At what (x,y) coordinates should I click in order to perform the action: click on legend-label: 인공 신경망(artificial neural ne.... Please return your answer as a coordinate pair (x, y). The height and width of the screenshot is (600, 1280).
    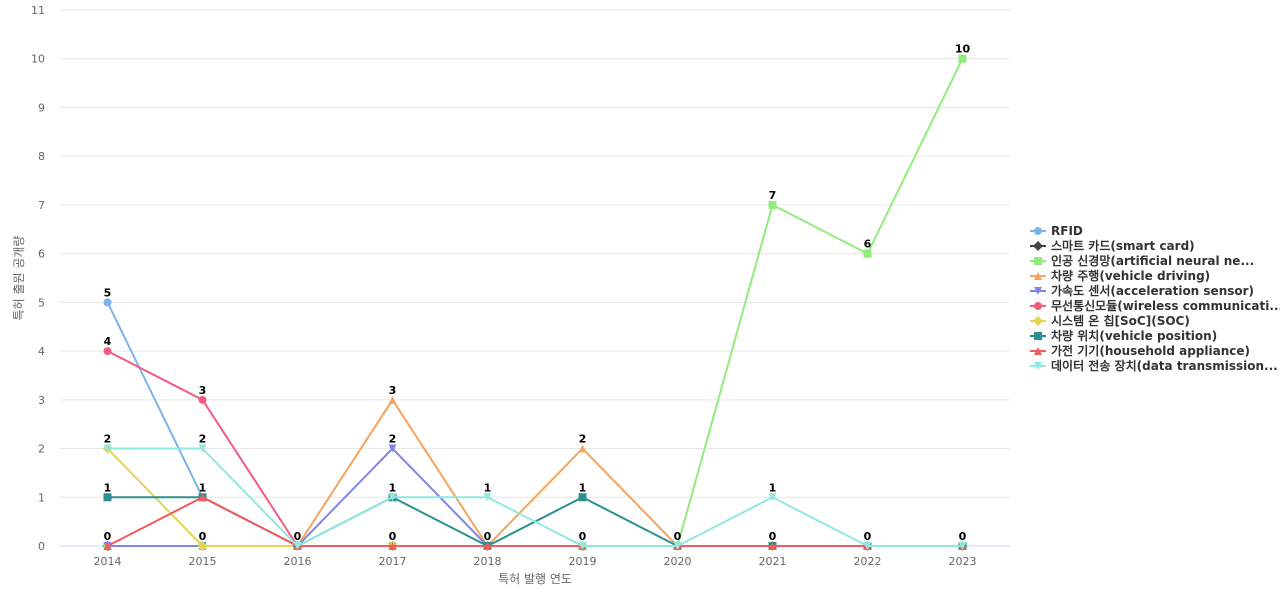
    Looking at the image, I should click on (1152, 260).